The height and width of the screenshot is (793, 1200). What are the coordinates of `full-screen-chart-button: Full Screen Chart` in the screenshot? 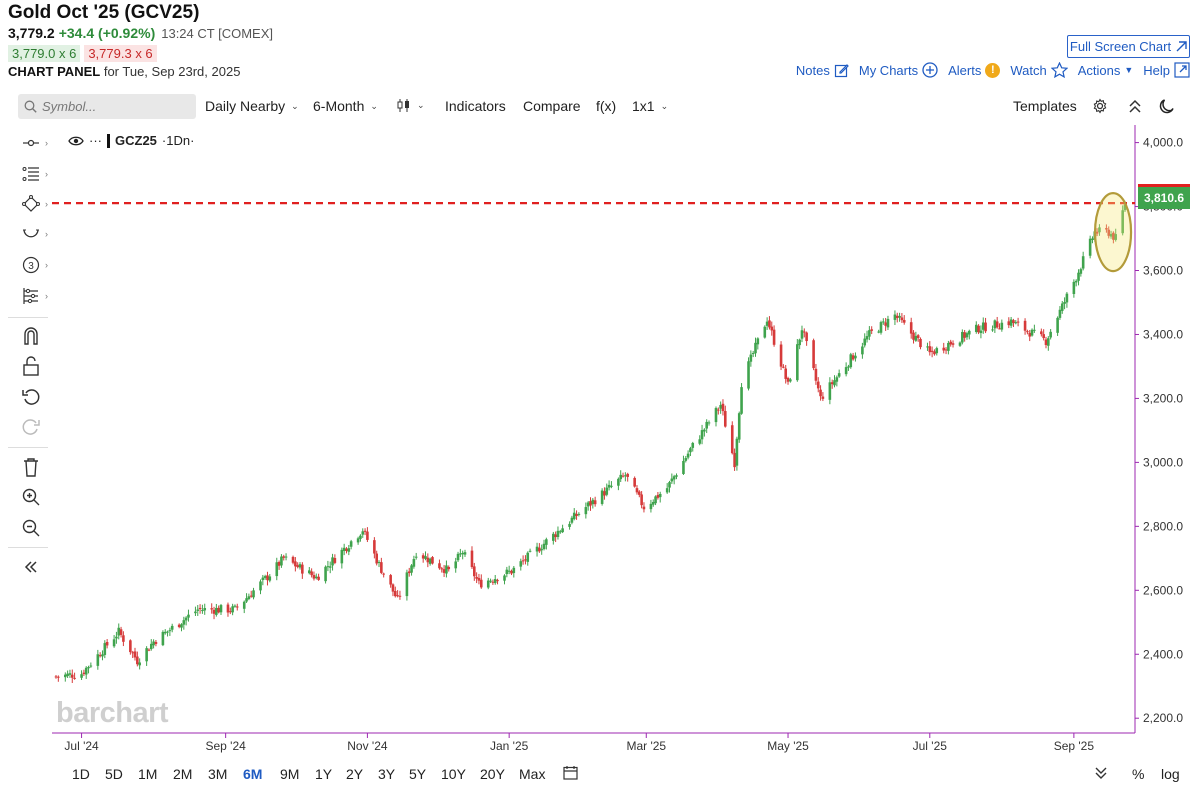 It's located at (1128, 46).